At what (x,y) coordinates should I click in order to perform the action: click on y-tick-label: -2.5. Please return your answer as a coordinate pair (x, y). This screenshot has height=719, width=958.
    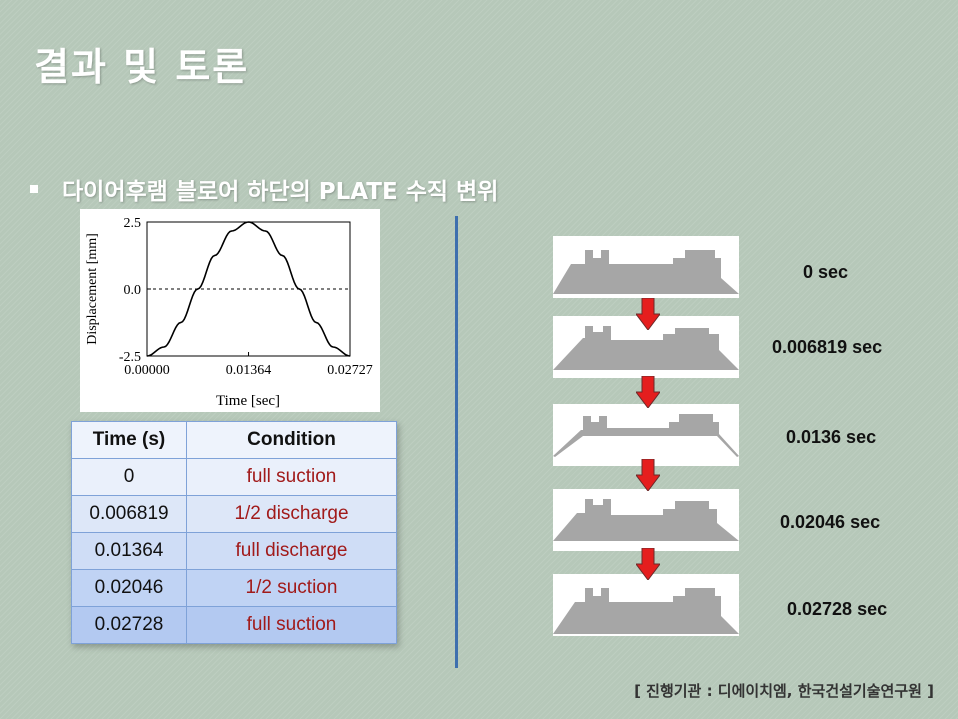
    Looking at the image, I should click on (130, 357).